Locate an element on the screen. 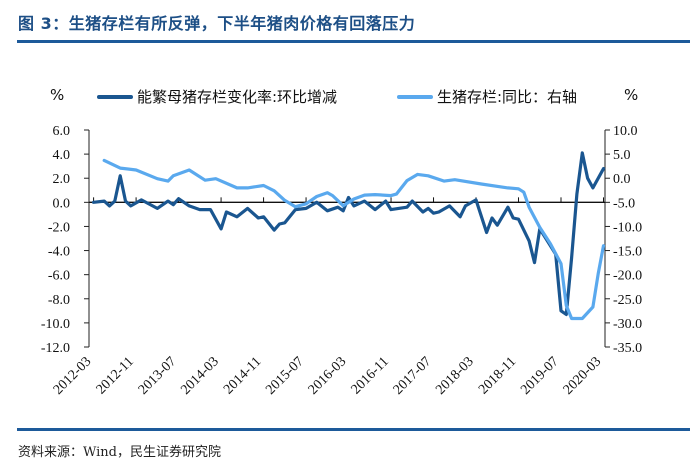 This screenshot has height=465, width=700. x-tick-label: 2014-11 is located at coordinates (242, 375).